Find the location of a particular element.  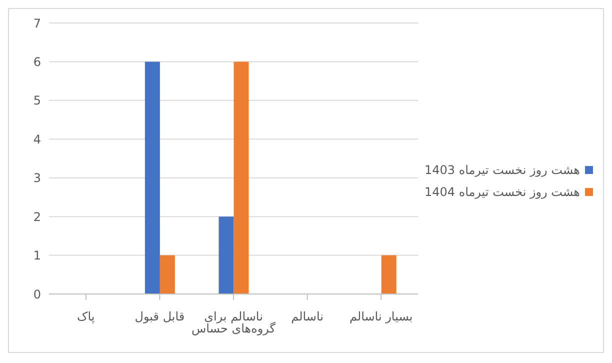

x-tick-label: ناسالم is located at coordinates (307, 317).